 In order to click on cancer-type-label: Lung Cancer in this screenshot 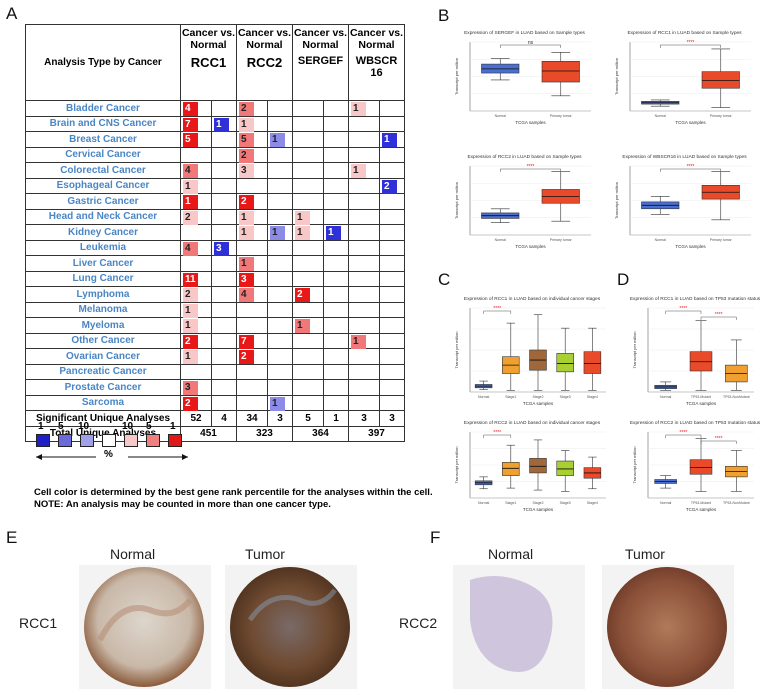, I will do `click(103, 278)`.